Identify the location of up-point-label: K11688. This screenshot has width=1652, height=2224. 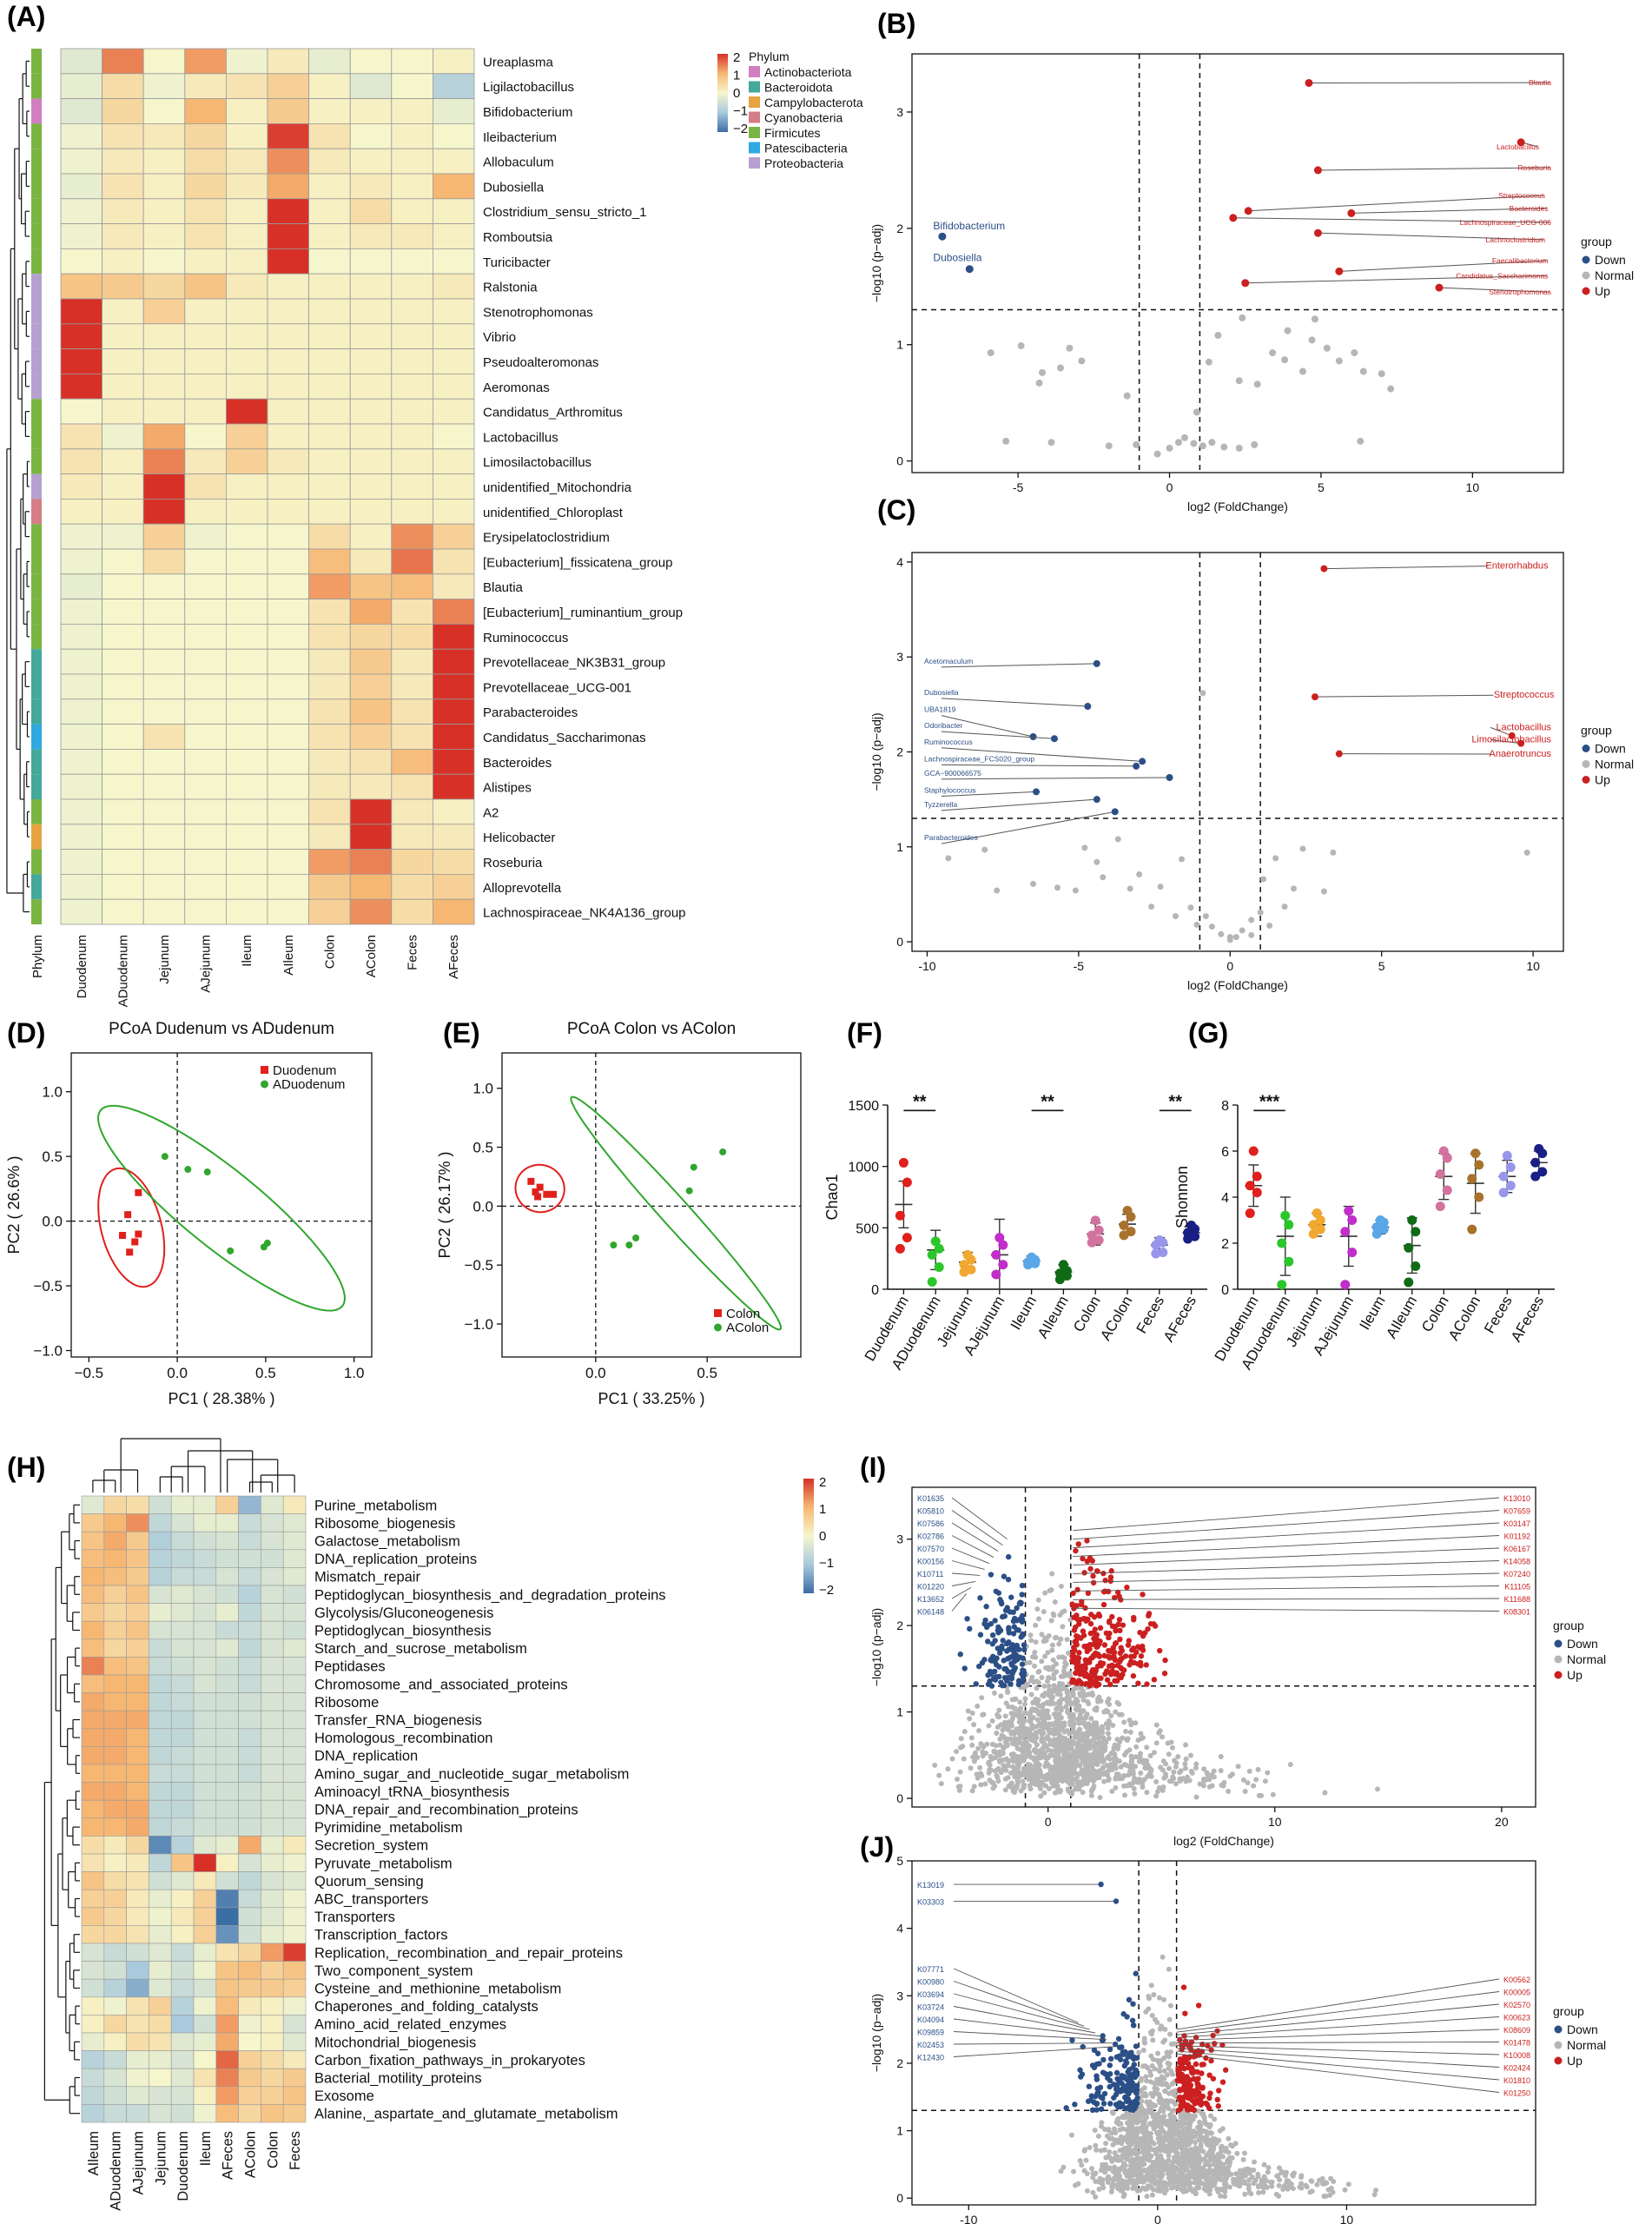
(1517, 1599).